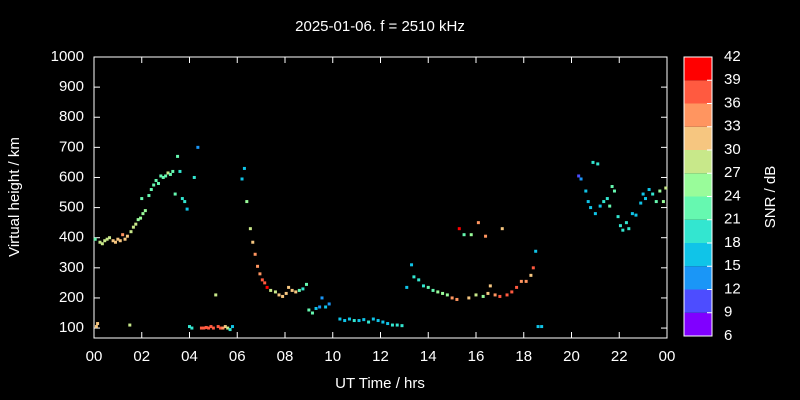 The width and height of the screenshot is (800, 400). I want to click on colorbar-tick-label: 39, so click(732, 79).